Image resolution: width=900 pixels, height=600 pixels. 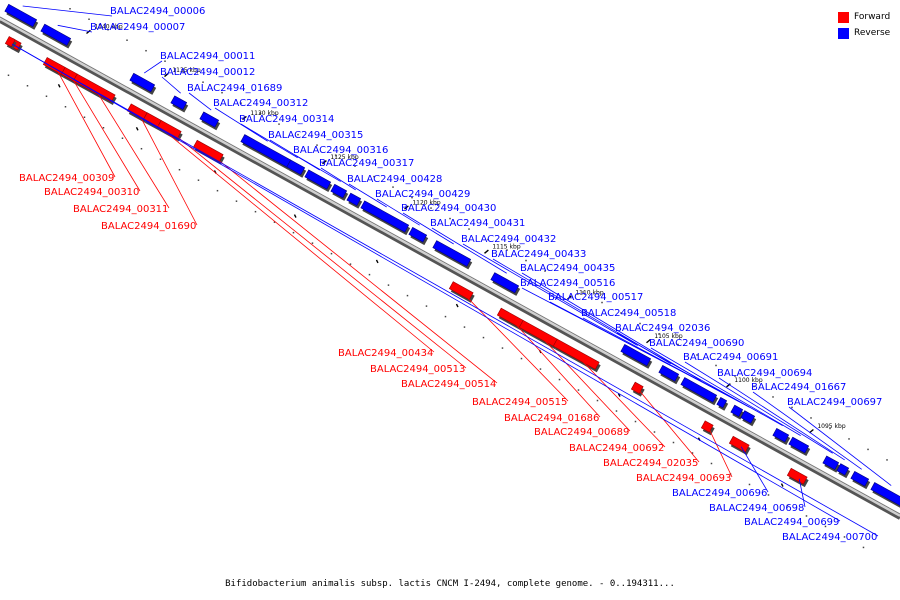 What do you see at coordinates (739, 445) in the screenshot?
I see `forward-gene` at bounding box center [739, 445].